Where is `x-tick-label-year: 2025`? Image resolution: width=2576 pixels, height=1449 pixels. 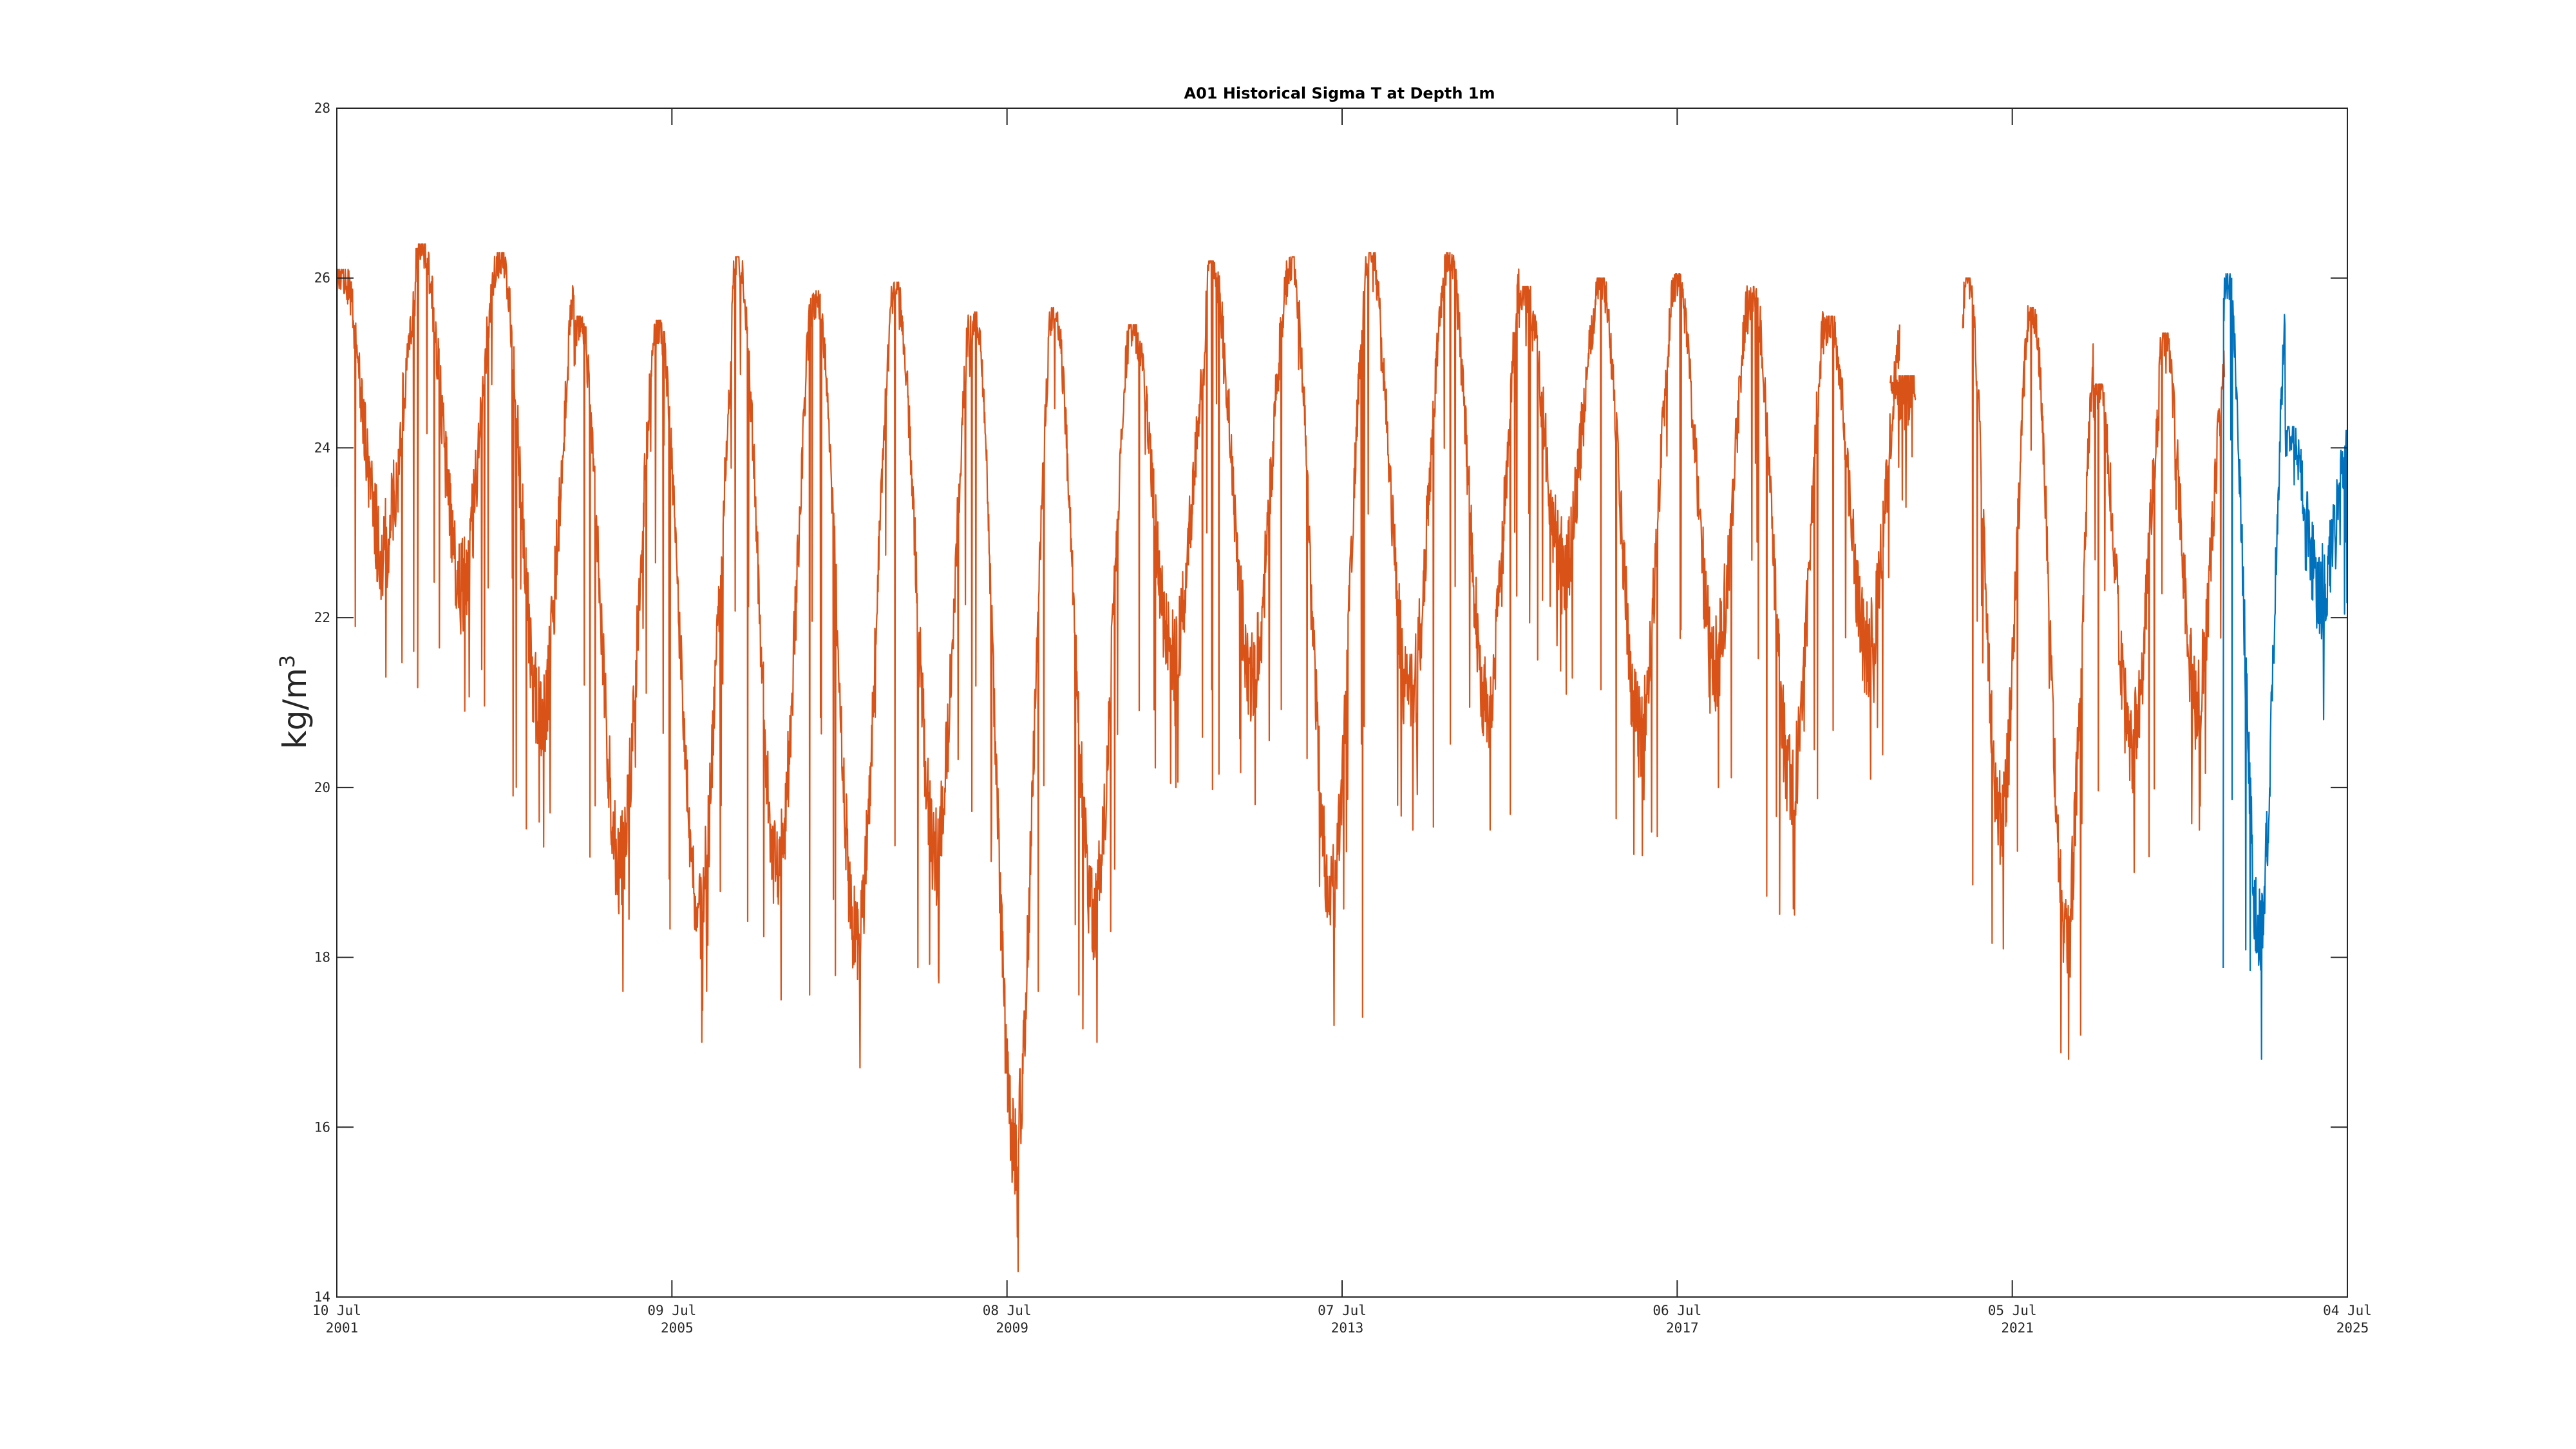
x-tick-label-year: 2025 is located at coordinates (2353, 1328).